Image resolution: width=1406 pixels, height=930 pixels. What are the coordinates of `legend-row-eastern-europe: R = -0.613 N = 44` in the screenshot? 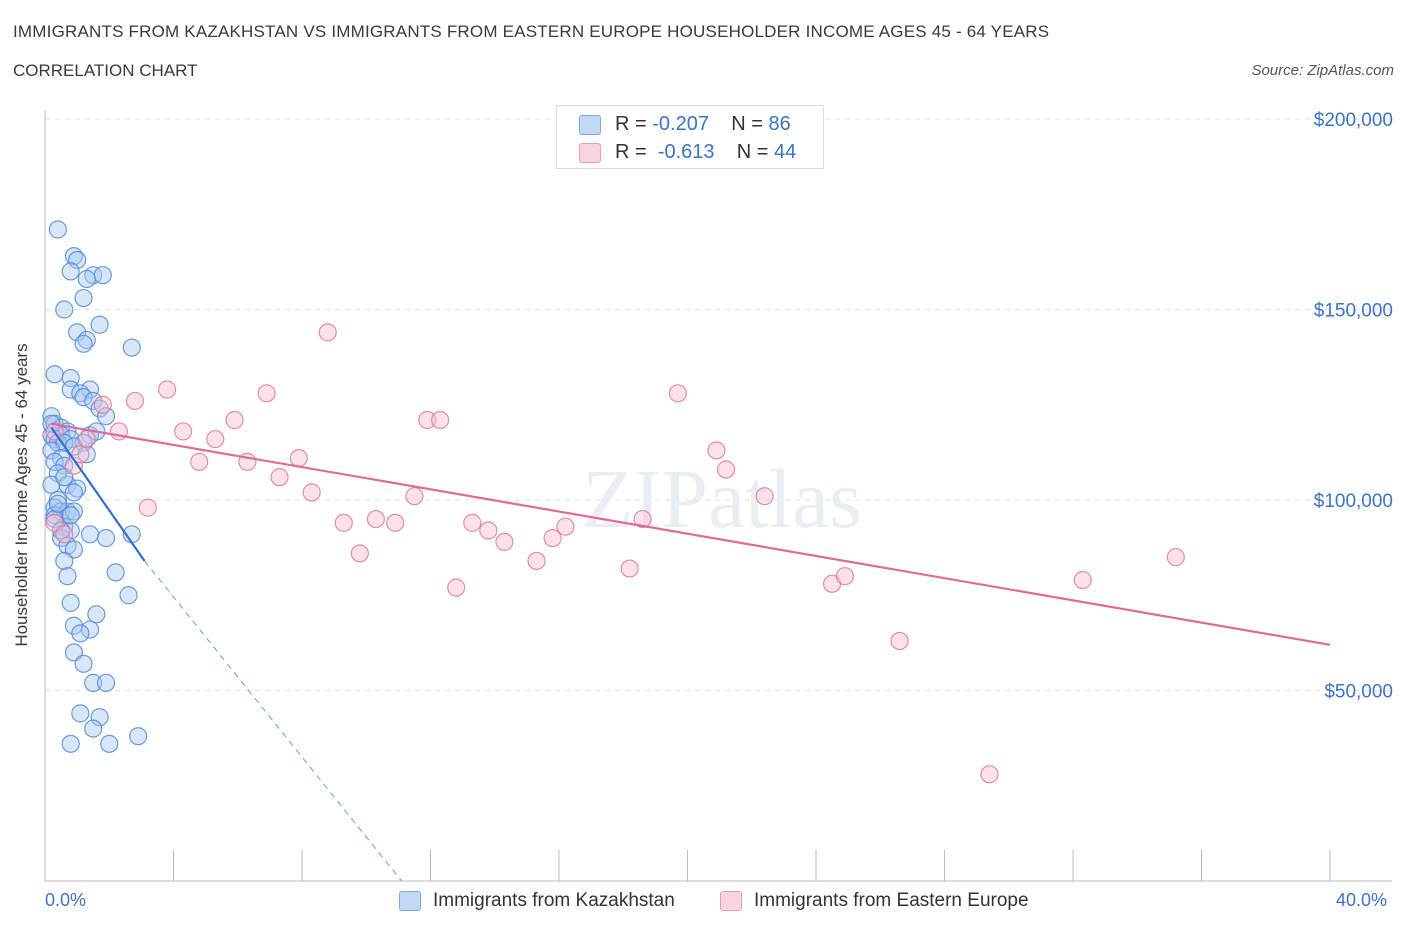 It's located at (687, 152).